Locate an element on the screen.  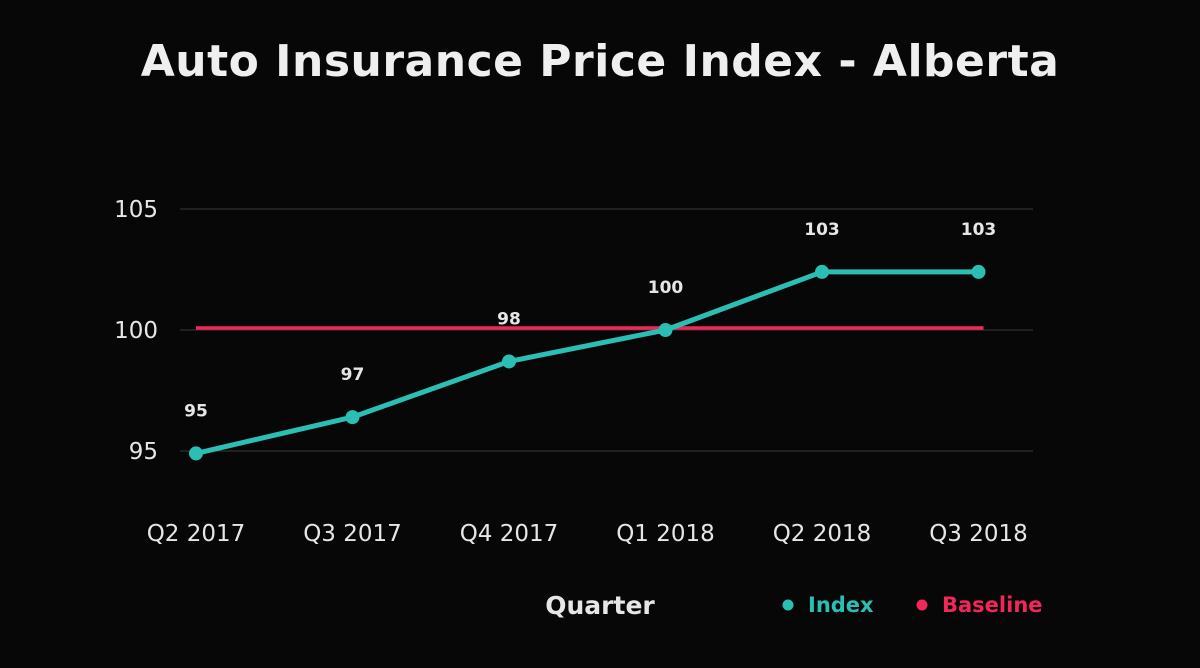
x-tick-label: Q4 2017 is located at coordinates (509, 534).